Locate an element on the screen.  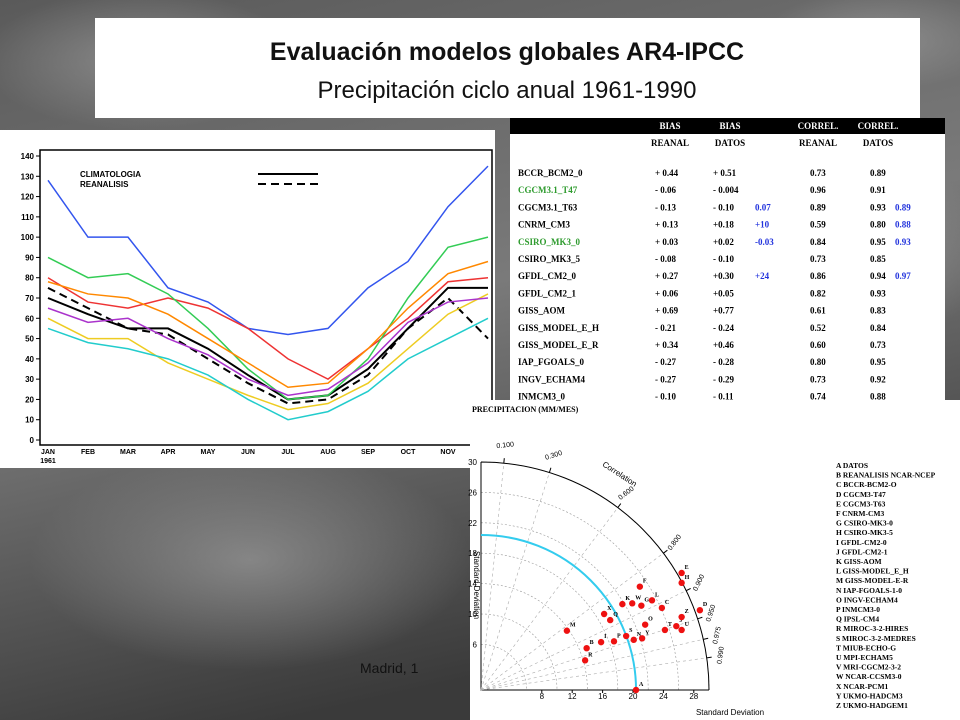
table-cell: + 0.44 is located at coordinates (667, 173).